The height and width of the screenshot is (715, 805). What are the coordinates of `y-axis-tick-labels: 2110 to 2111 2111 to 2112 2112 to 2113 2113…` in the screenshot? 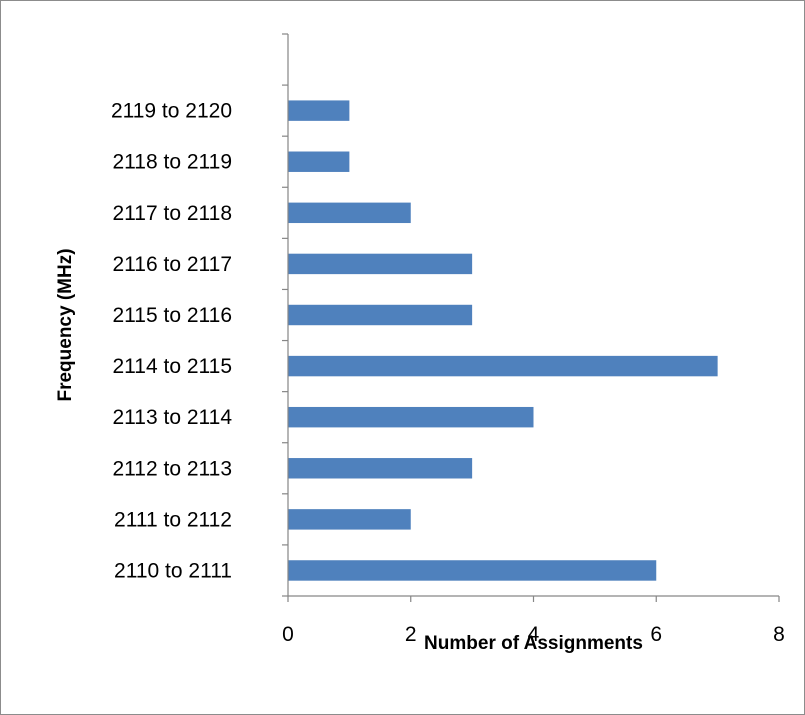 It's located at (171, 341).